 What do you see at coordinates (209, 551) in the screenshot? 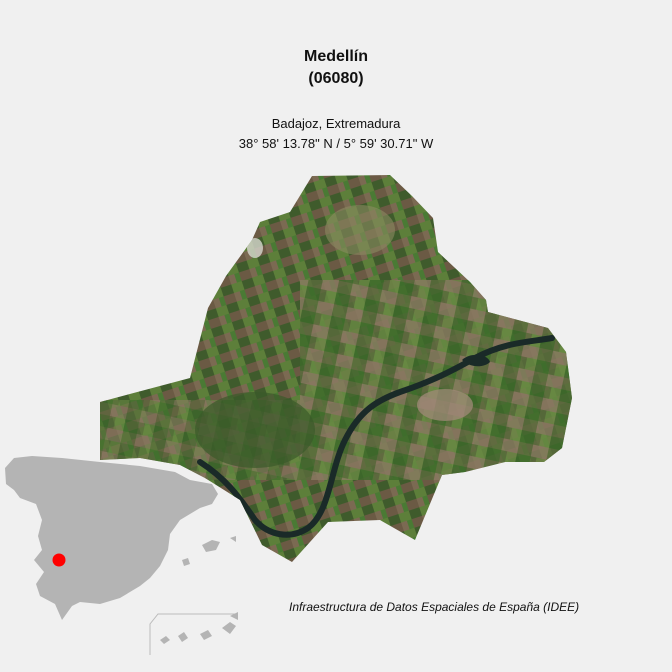
I see `balearic-islands` at bounding box center [209, 551].